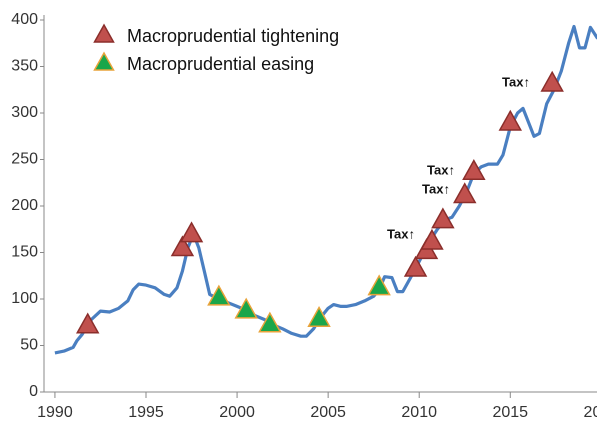 This screenshot has height=431, width=597. Describe the element at coordinates (328, 412) in the screenshot. I see `x-tick-label: 2005` at that location.